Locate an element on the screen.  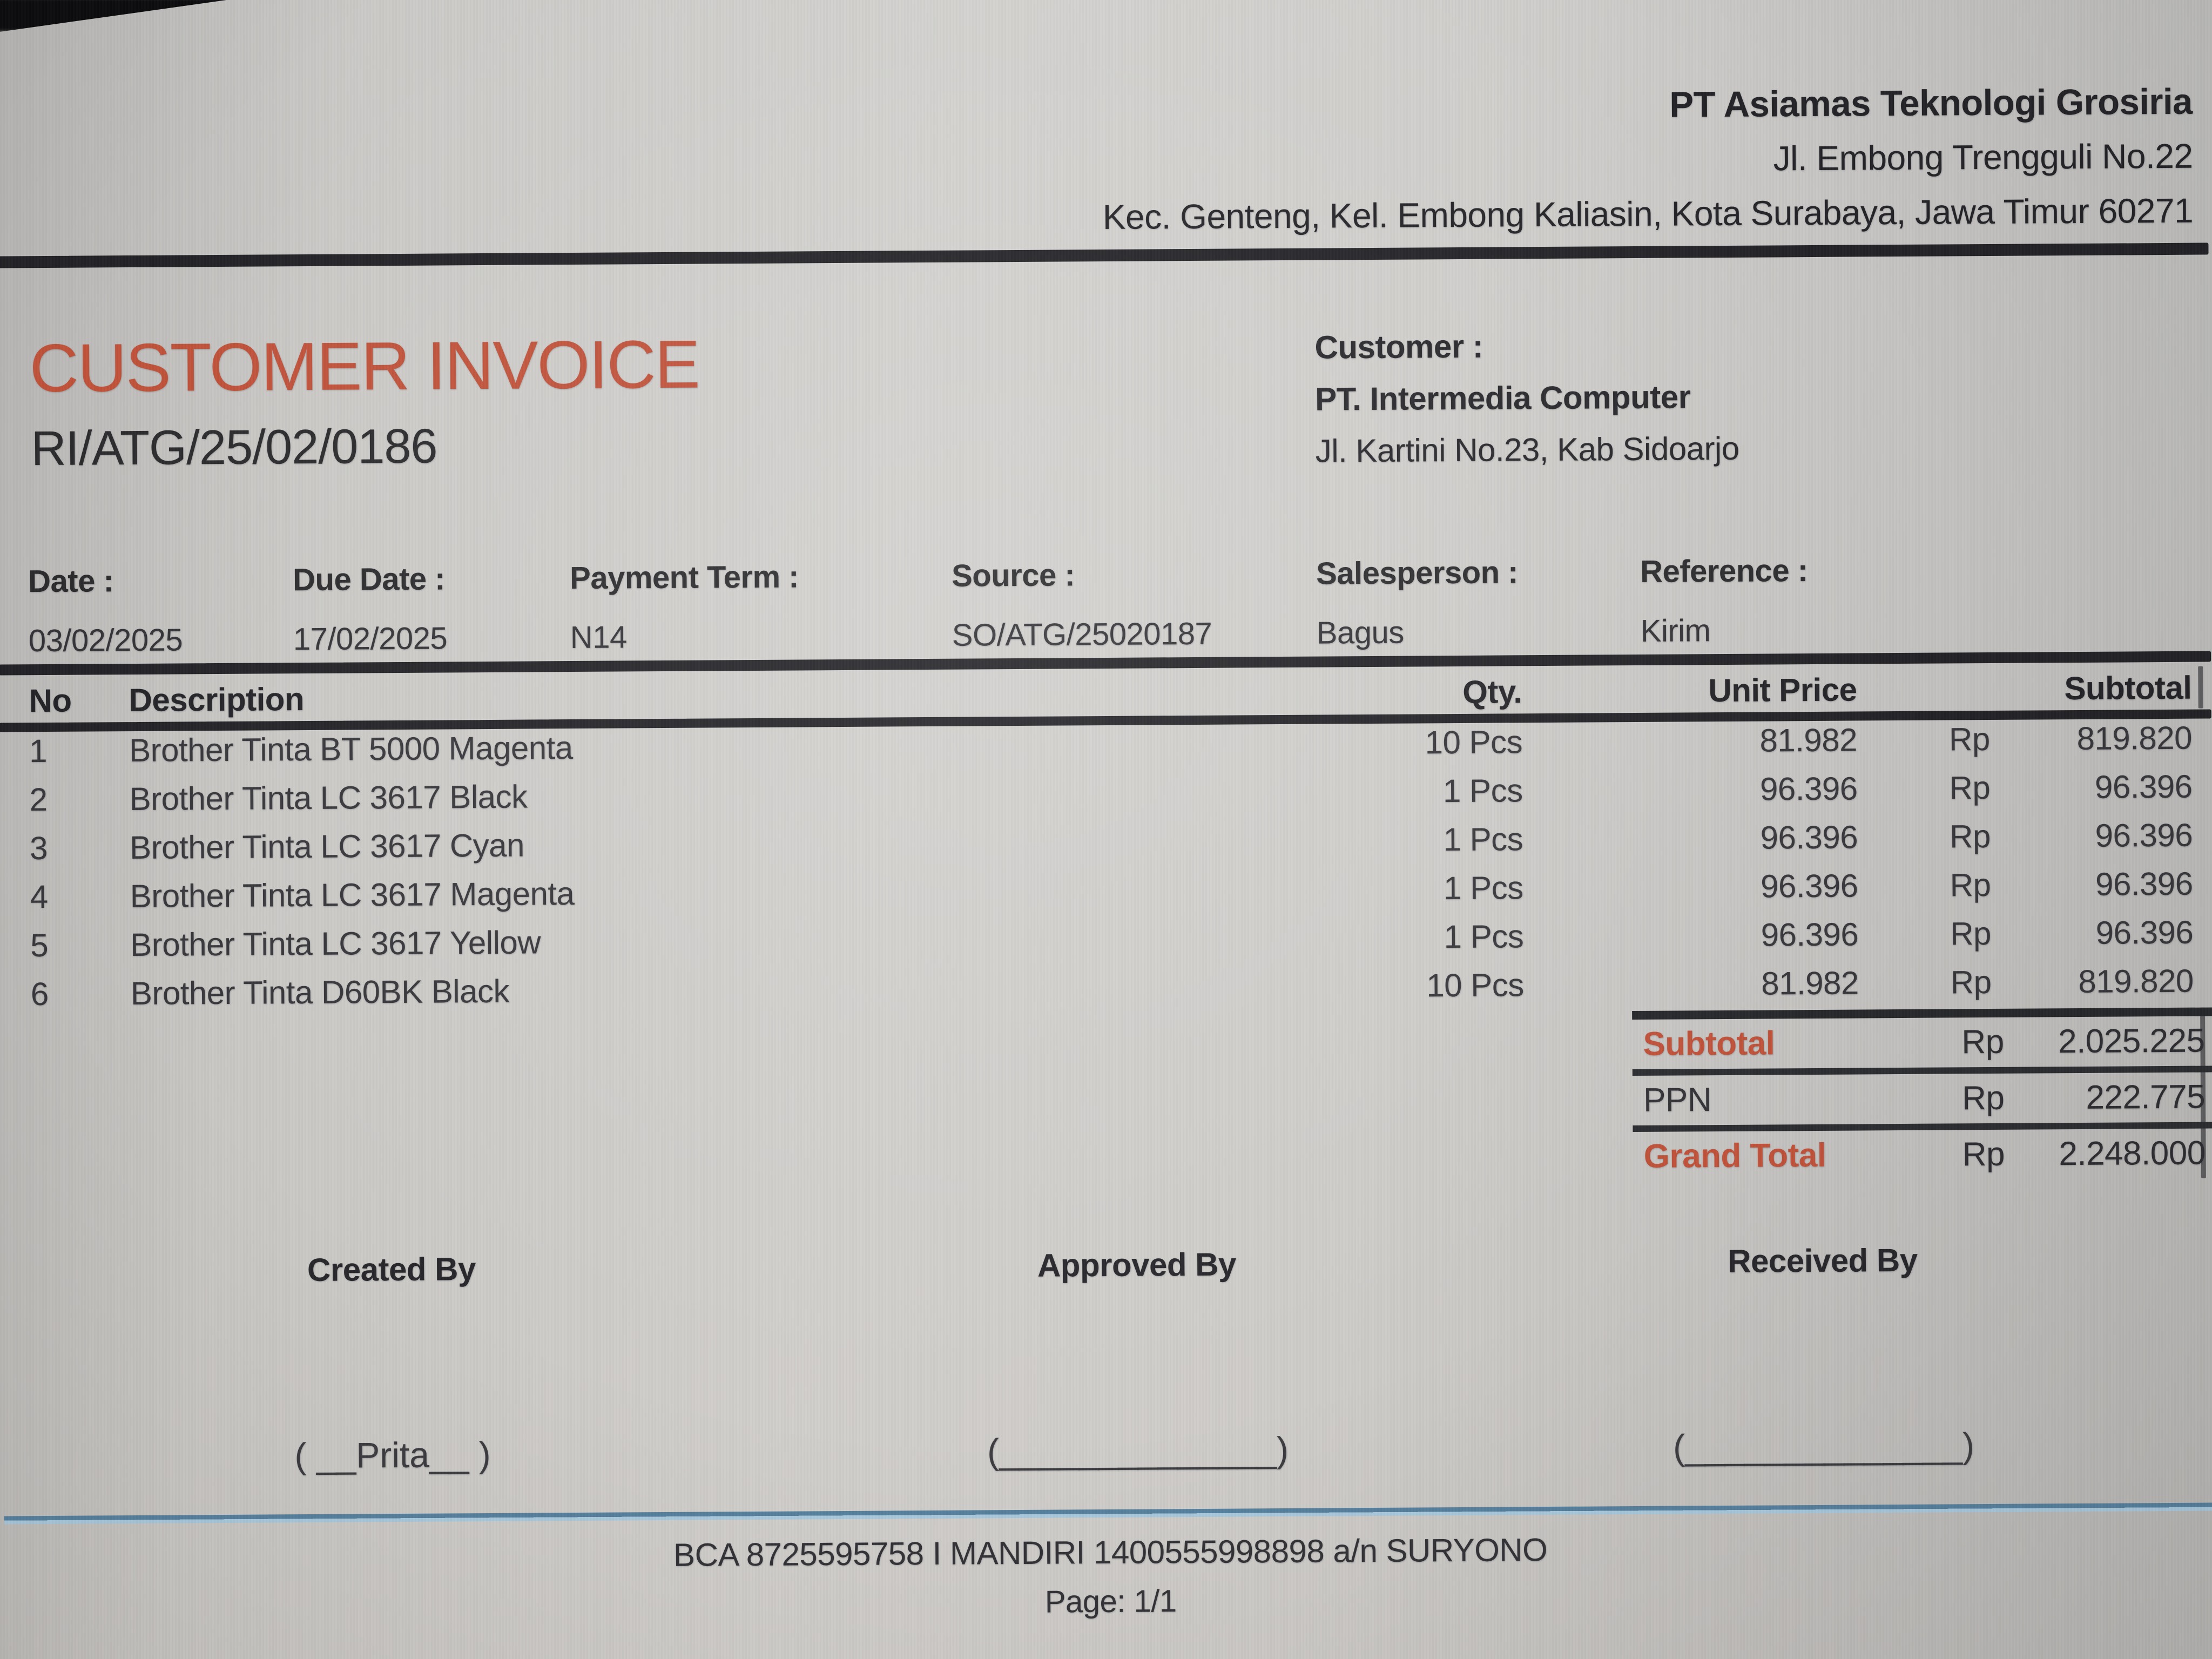
meta-salesperson: Salesperson : Bagus is located at coordinates (1417, 602).